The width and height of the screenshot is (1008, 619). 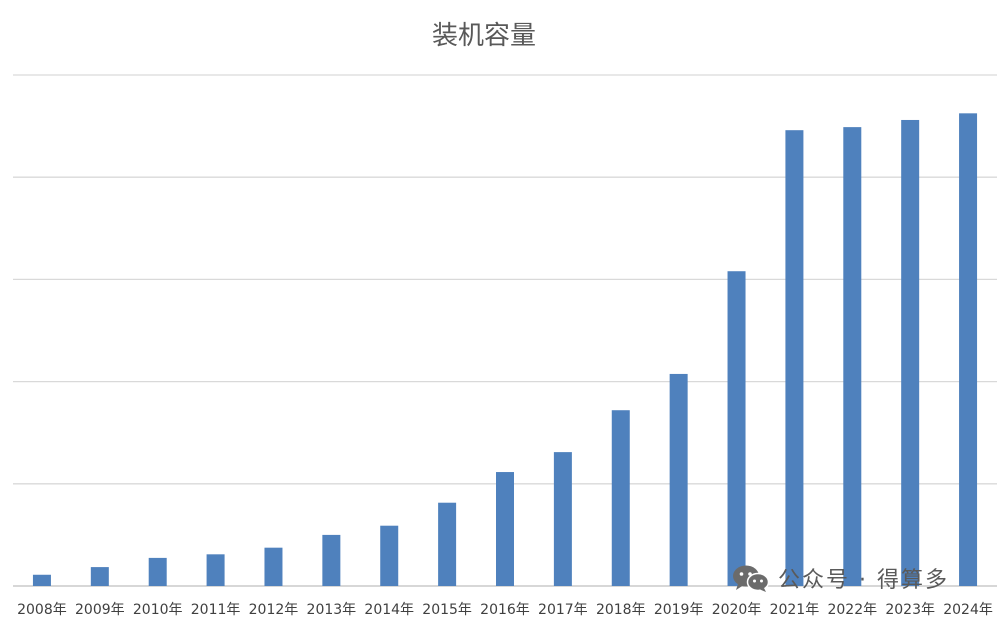 I want to click on x-tick-label: 2014年, so click(x=389, y=610).